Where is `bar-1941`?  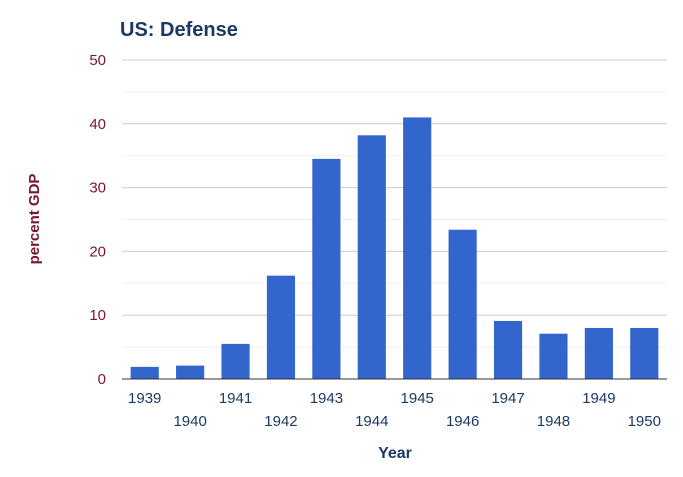 bar-1941 is located at coordinates (235, 361).